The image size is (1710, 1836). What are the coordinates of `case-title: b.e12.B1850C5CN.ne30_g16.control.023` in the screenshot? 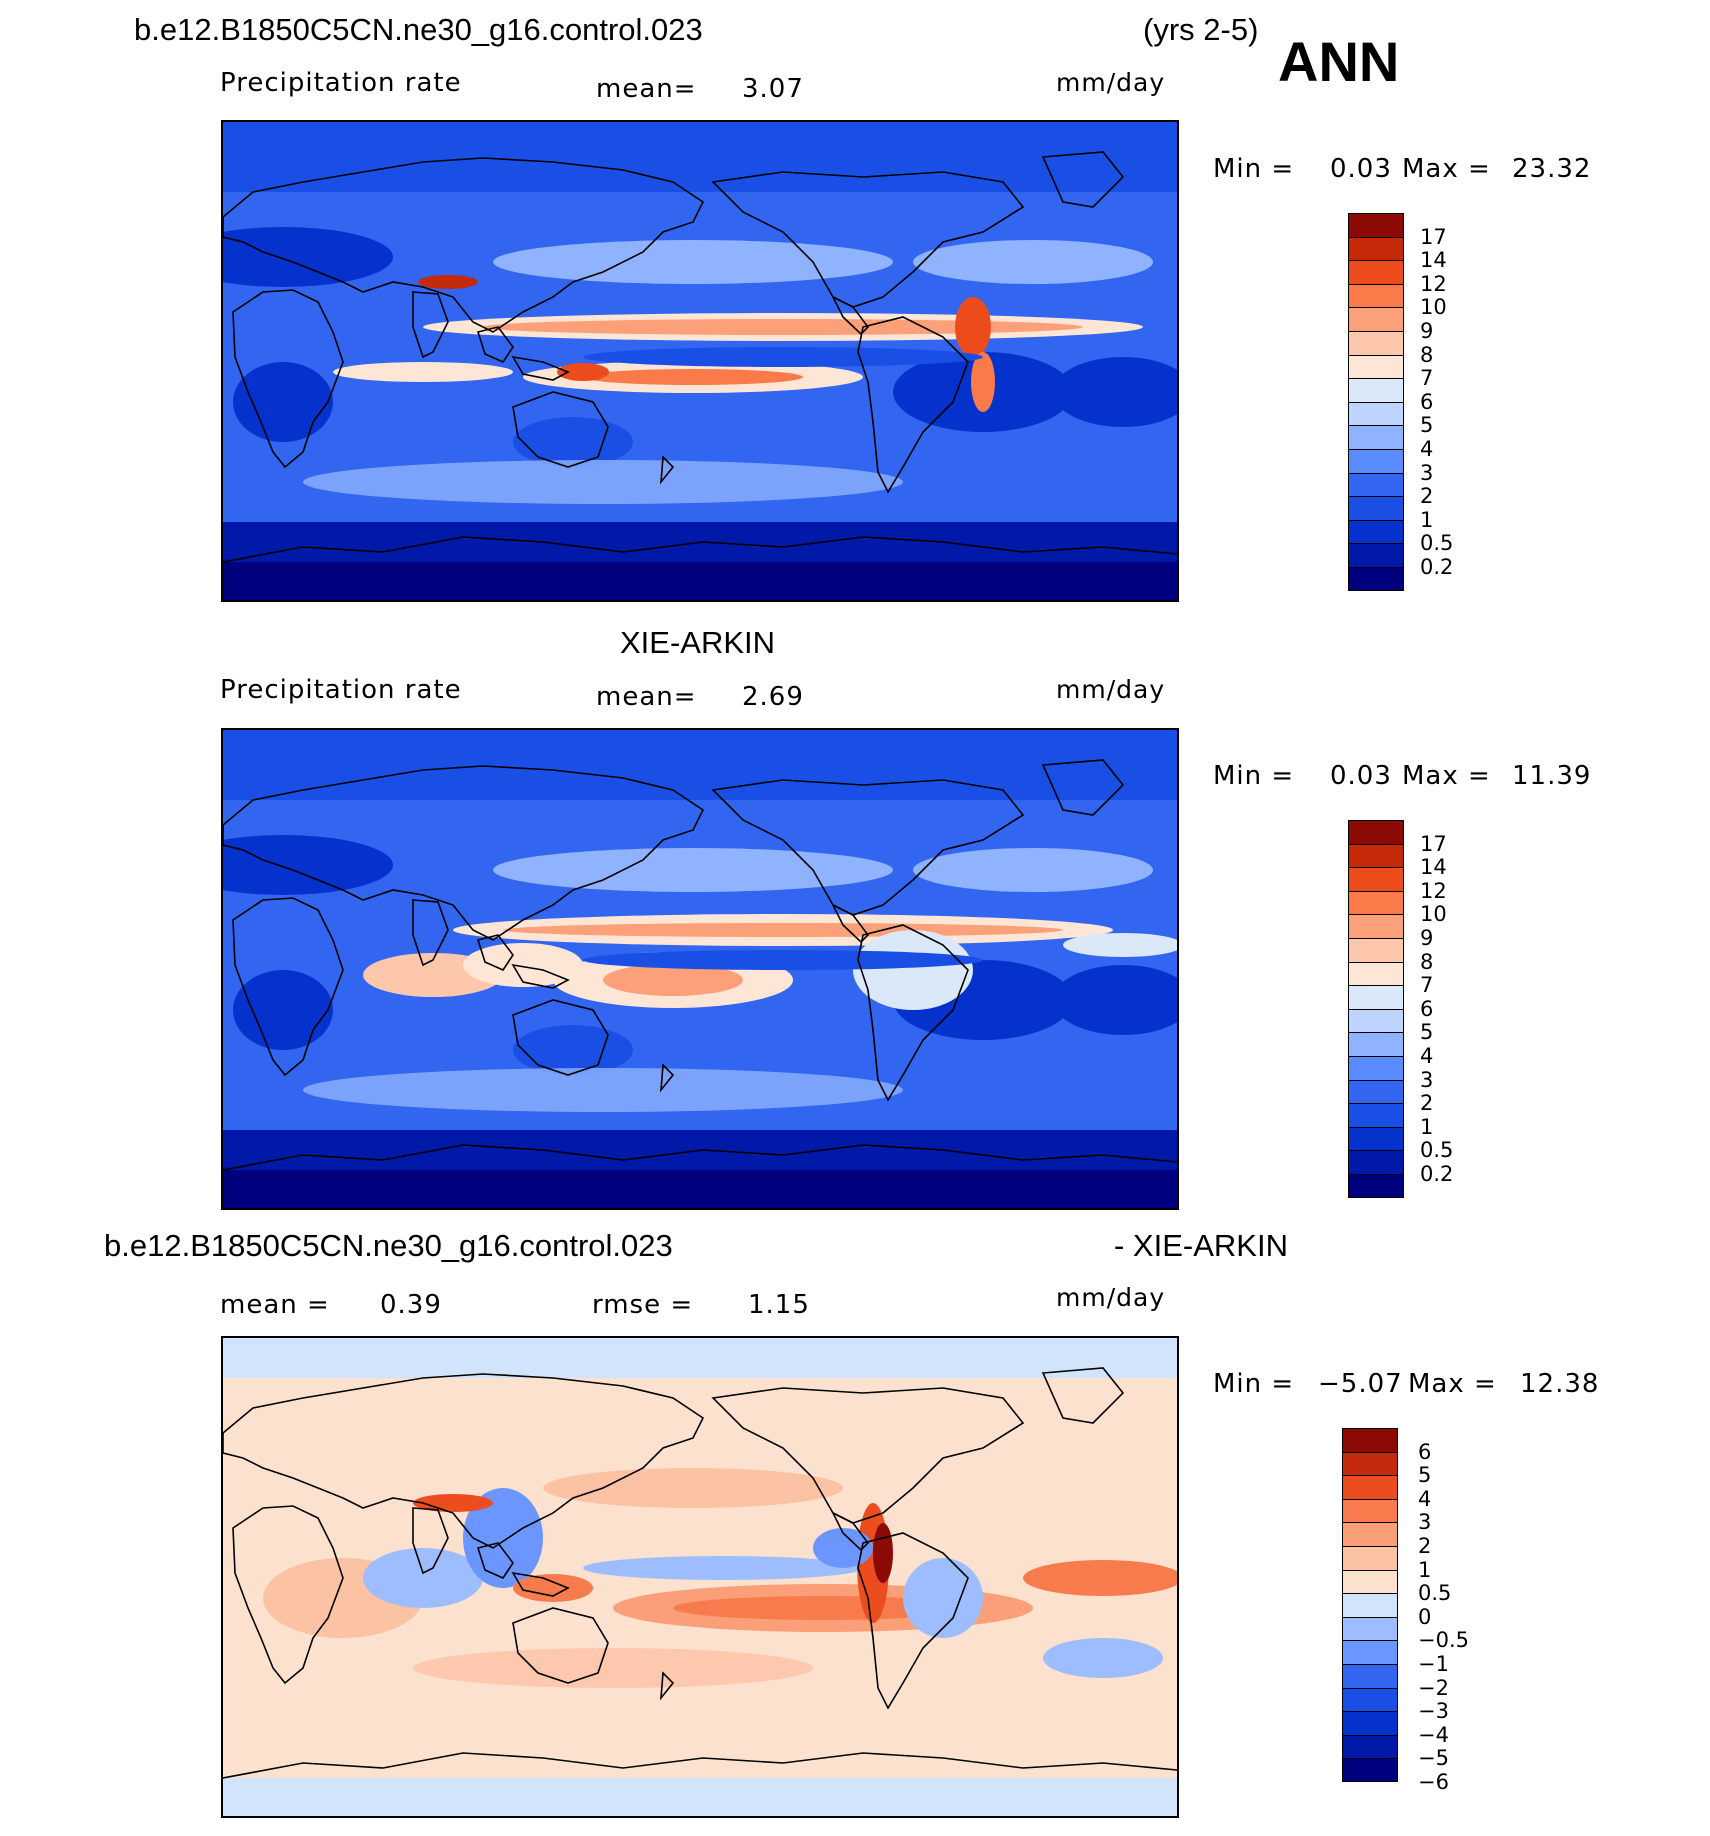 It's located at (418, 29).